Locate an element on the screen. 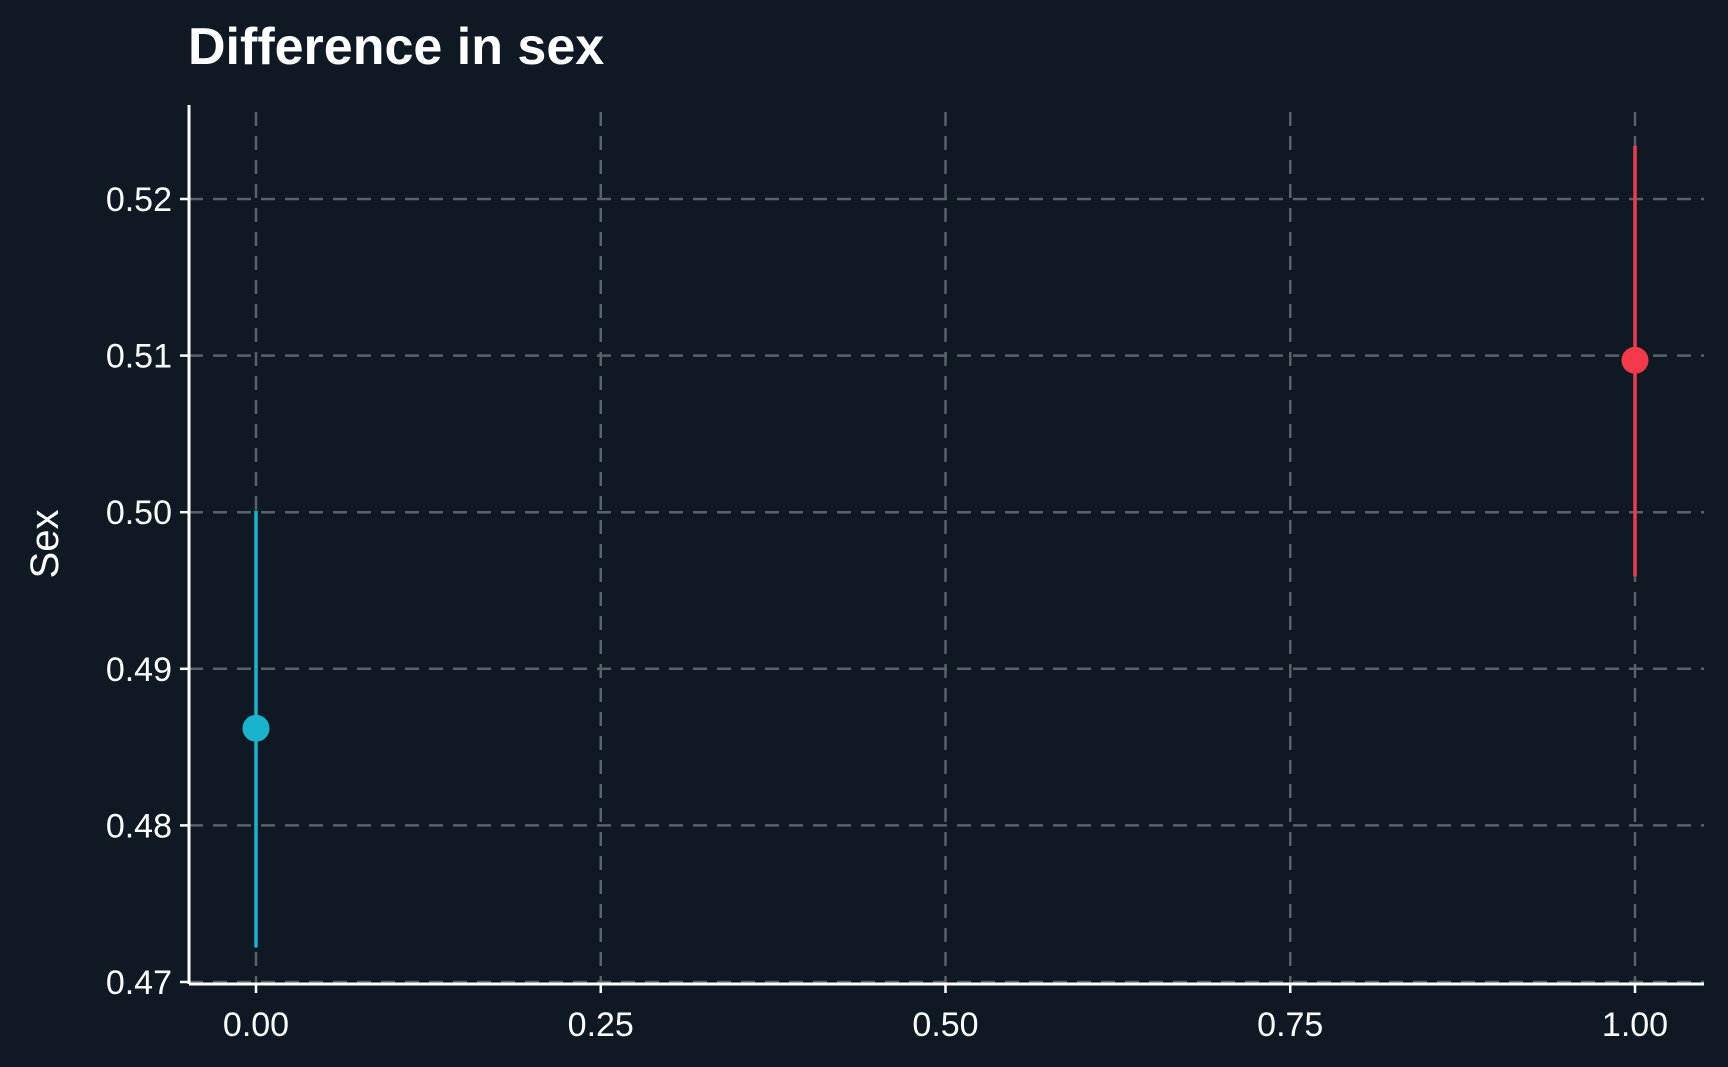  x-tick-label: 0.25 is located at coordinates (601, 1025).